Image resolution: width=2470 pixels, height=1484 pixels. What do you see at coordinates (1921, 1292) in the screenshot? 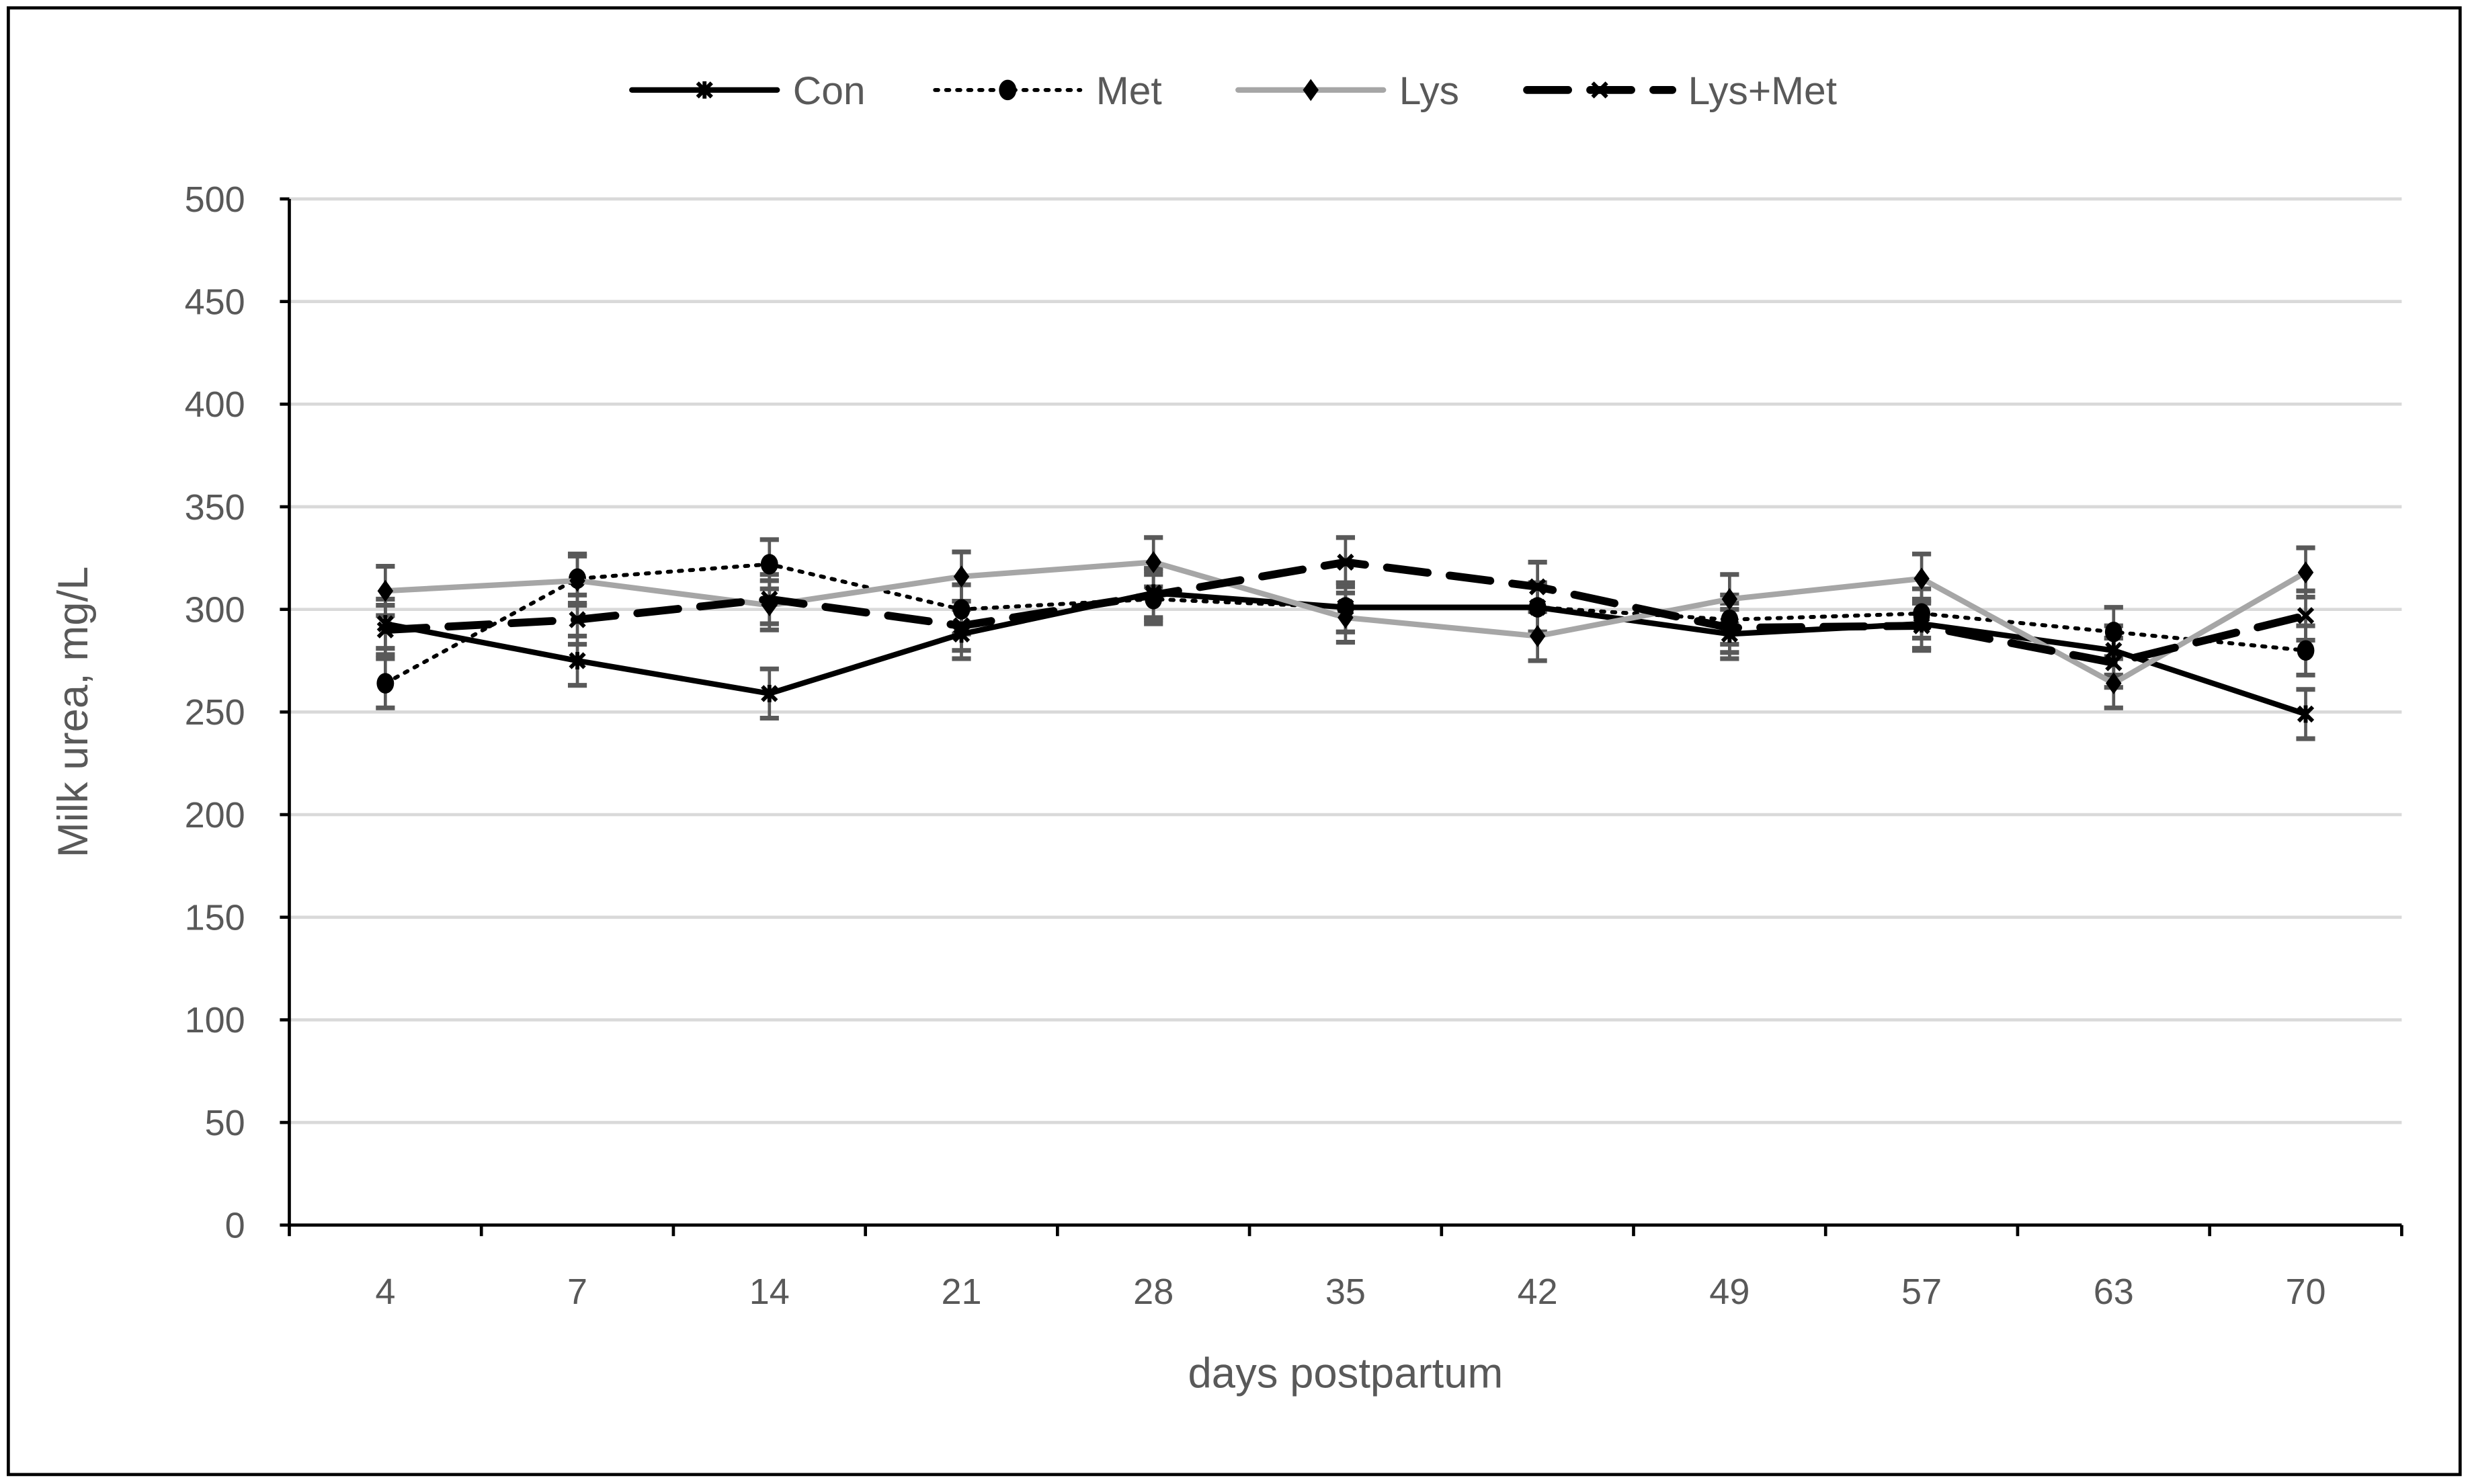
I see `x-tick-label: 57` at bounding box center [1921, 1292].